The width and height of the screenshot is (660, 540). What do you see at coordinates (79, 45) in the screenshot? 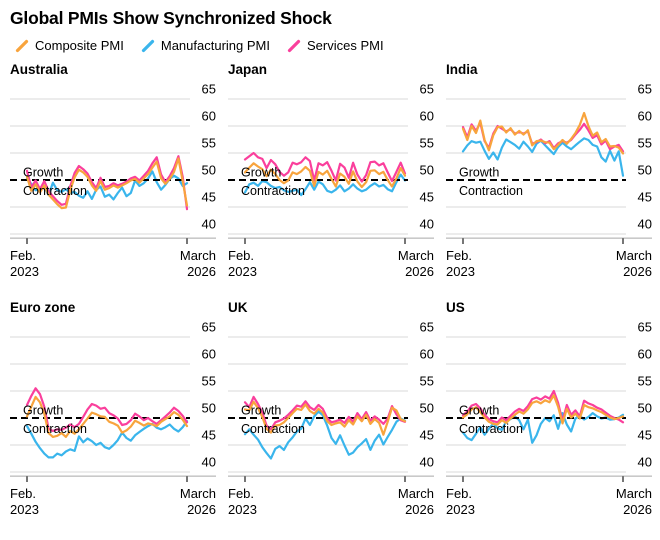
I see `legend-label: Composite PMI` at bounding box center [79, 45].